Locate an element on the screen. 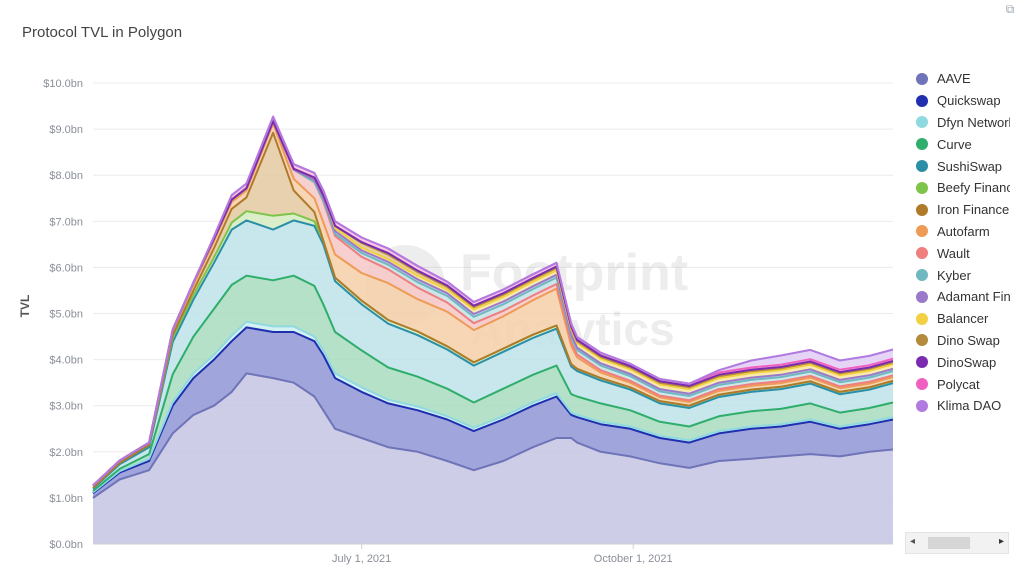 The image size is (1024, 574). legend-label: Dino Swap is located at coordinates (968, 340).